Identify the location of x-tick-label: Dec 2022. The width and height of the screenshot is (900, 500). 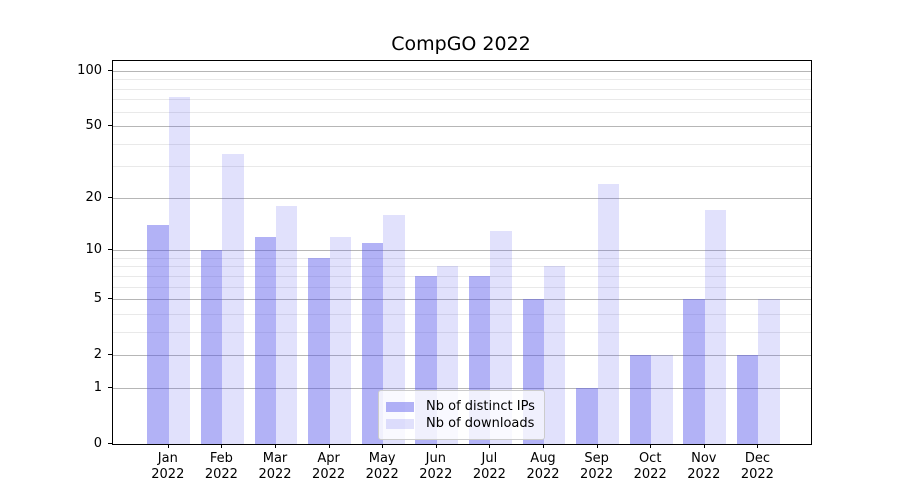
(757, 466).